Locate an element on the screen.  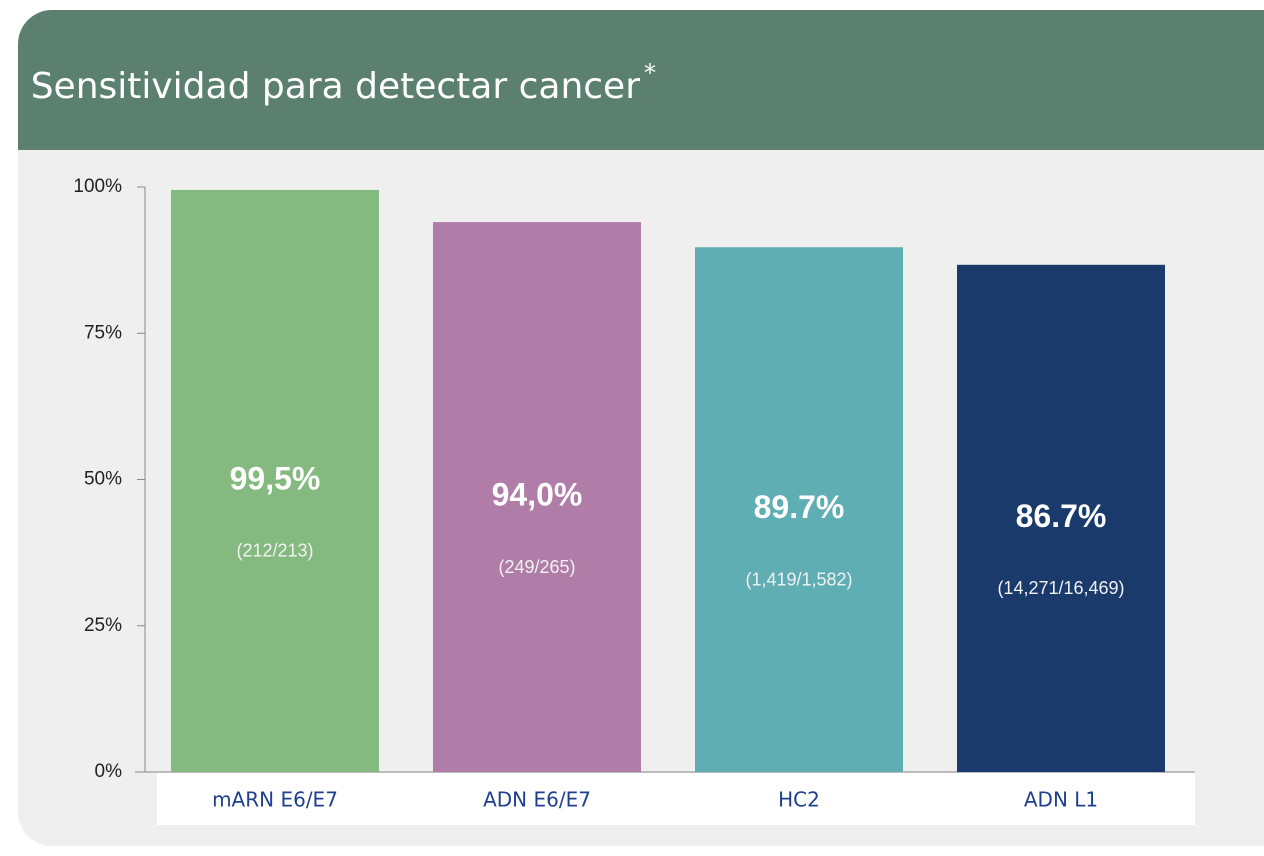
y-tick-label: 0% is located at coordinates (109, 771).